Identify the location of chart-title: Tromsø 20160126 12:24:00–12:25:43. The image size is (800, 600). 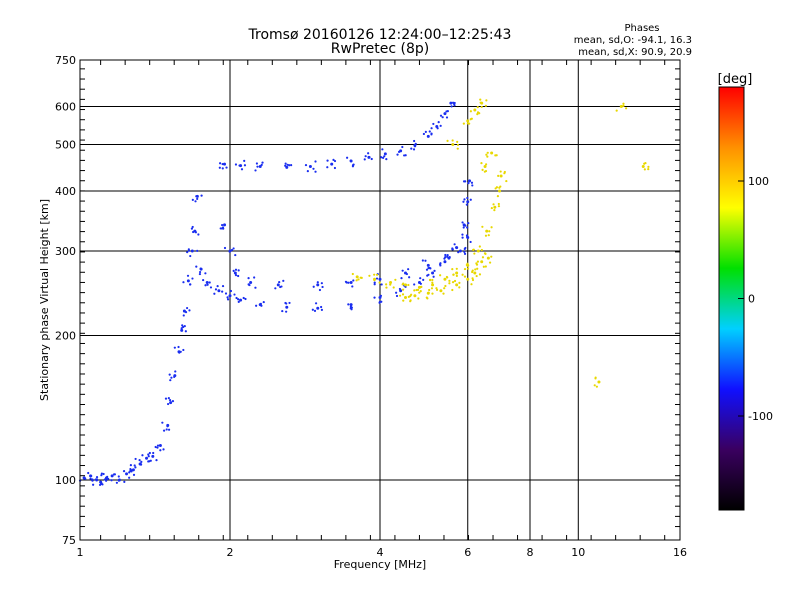
(380, 35).